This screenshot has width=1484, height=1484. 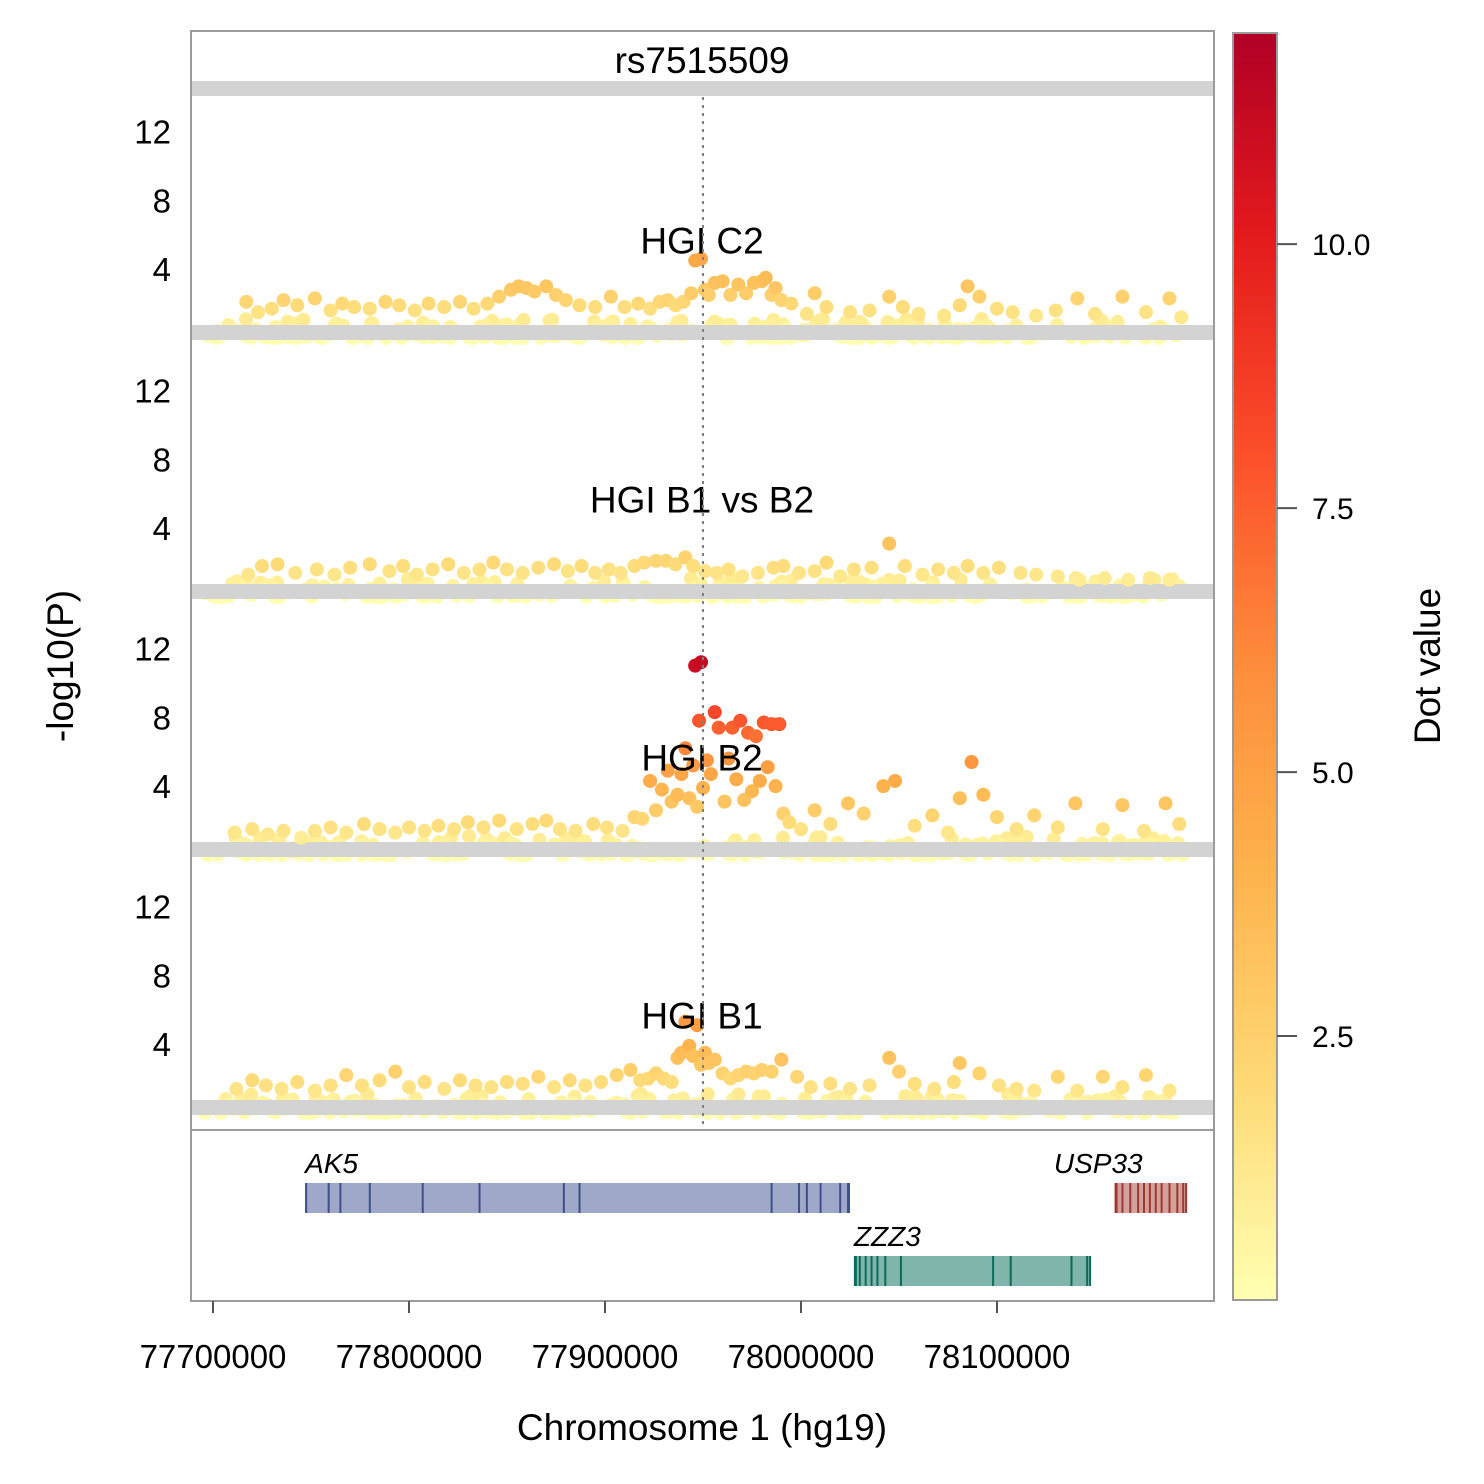 I want to click on colorbar-tick-label: 7.5, so click(x=1333, y=509).